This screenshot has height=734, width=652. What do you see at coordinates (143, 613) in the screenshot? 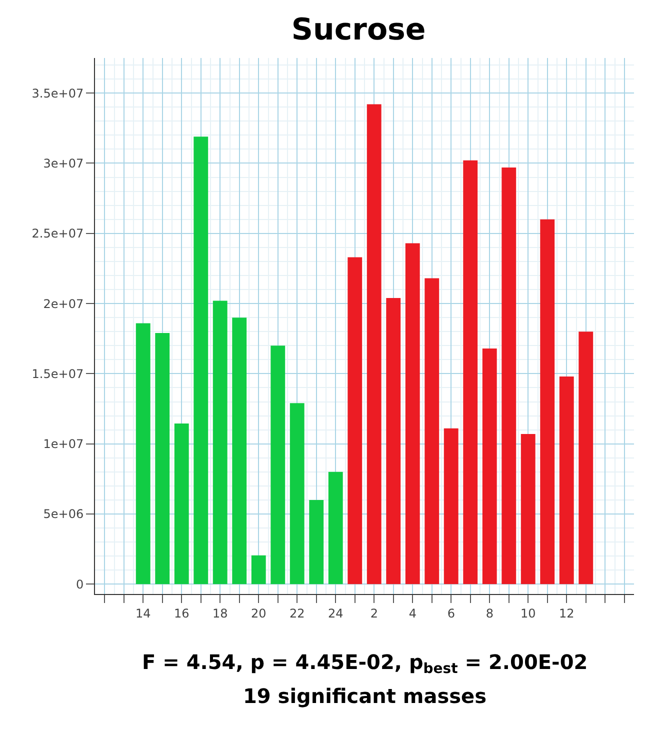
I see `x-tick-label: 14` at bounding box center [143, 613].